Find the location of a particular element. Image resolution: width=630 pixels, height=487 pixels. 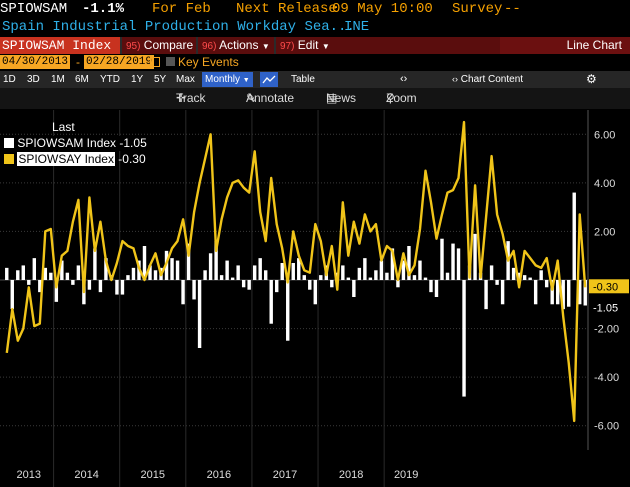

crosshair-icon: ✛ is located at coordinates (181, 98).